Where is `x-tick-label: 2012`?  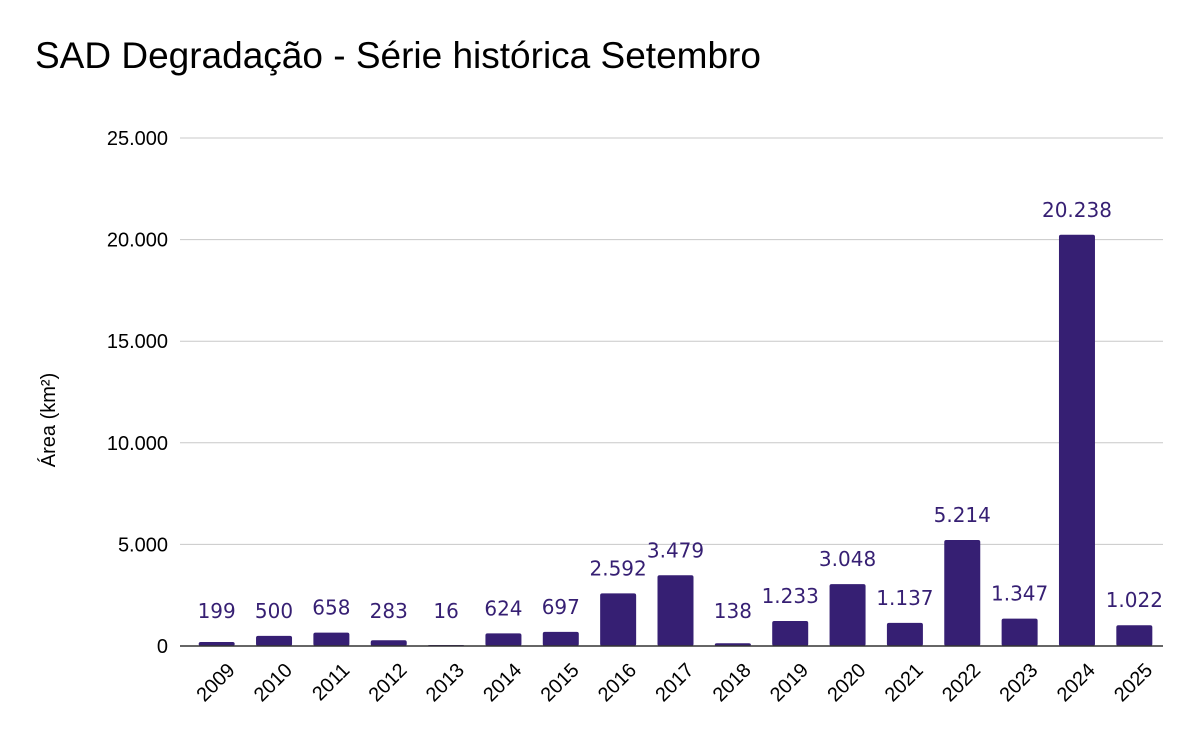 x-tick-label: 2012 is located at coordinates (388, 682).